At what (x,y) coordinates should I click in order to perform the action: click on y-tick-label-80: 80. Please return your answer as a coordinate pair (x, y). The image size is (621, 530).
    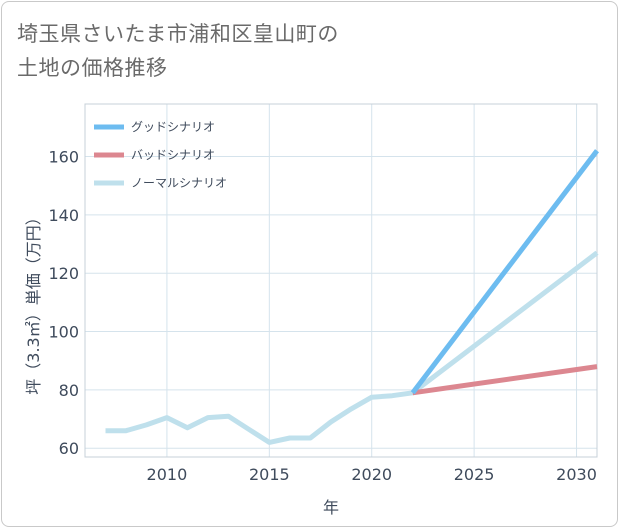
    Looking at the image, I should click on (69, 390).